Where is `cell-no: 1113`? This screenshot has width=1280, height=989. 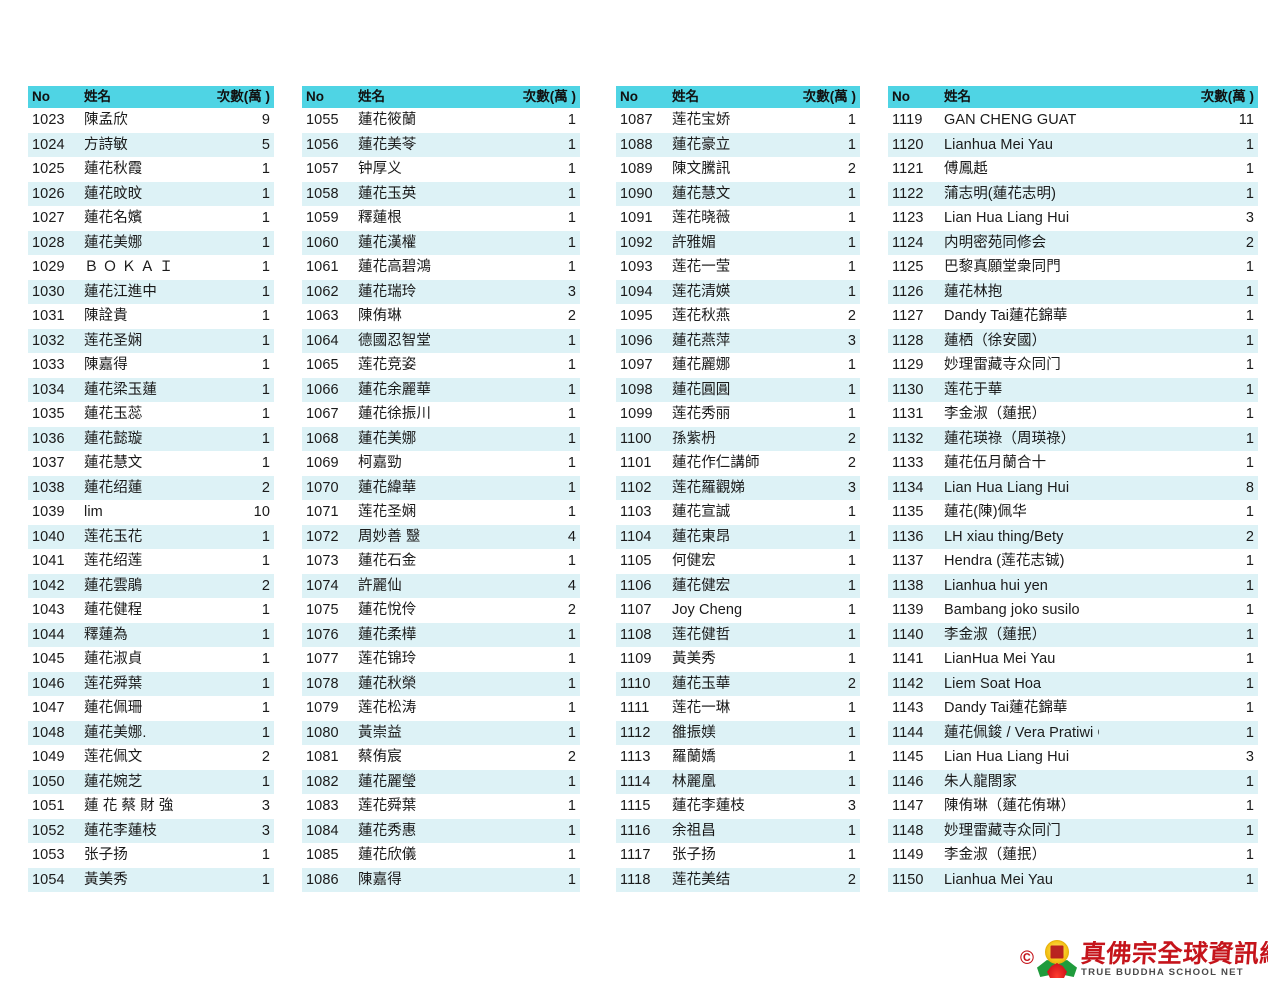 cell-no: 1113 is located at coordinates (642, 757).